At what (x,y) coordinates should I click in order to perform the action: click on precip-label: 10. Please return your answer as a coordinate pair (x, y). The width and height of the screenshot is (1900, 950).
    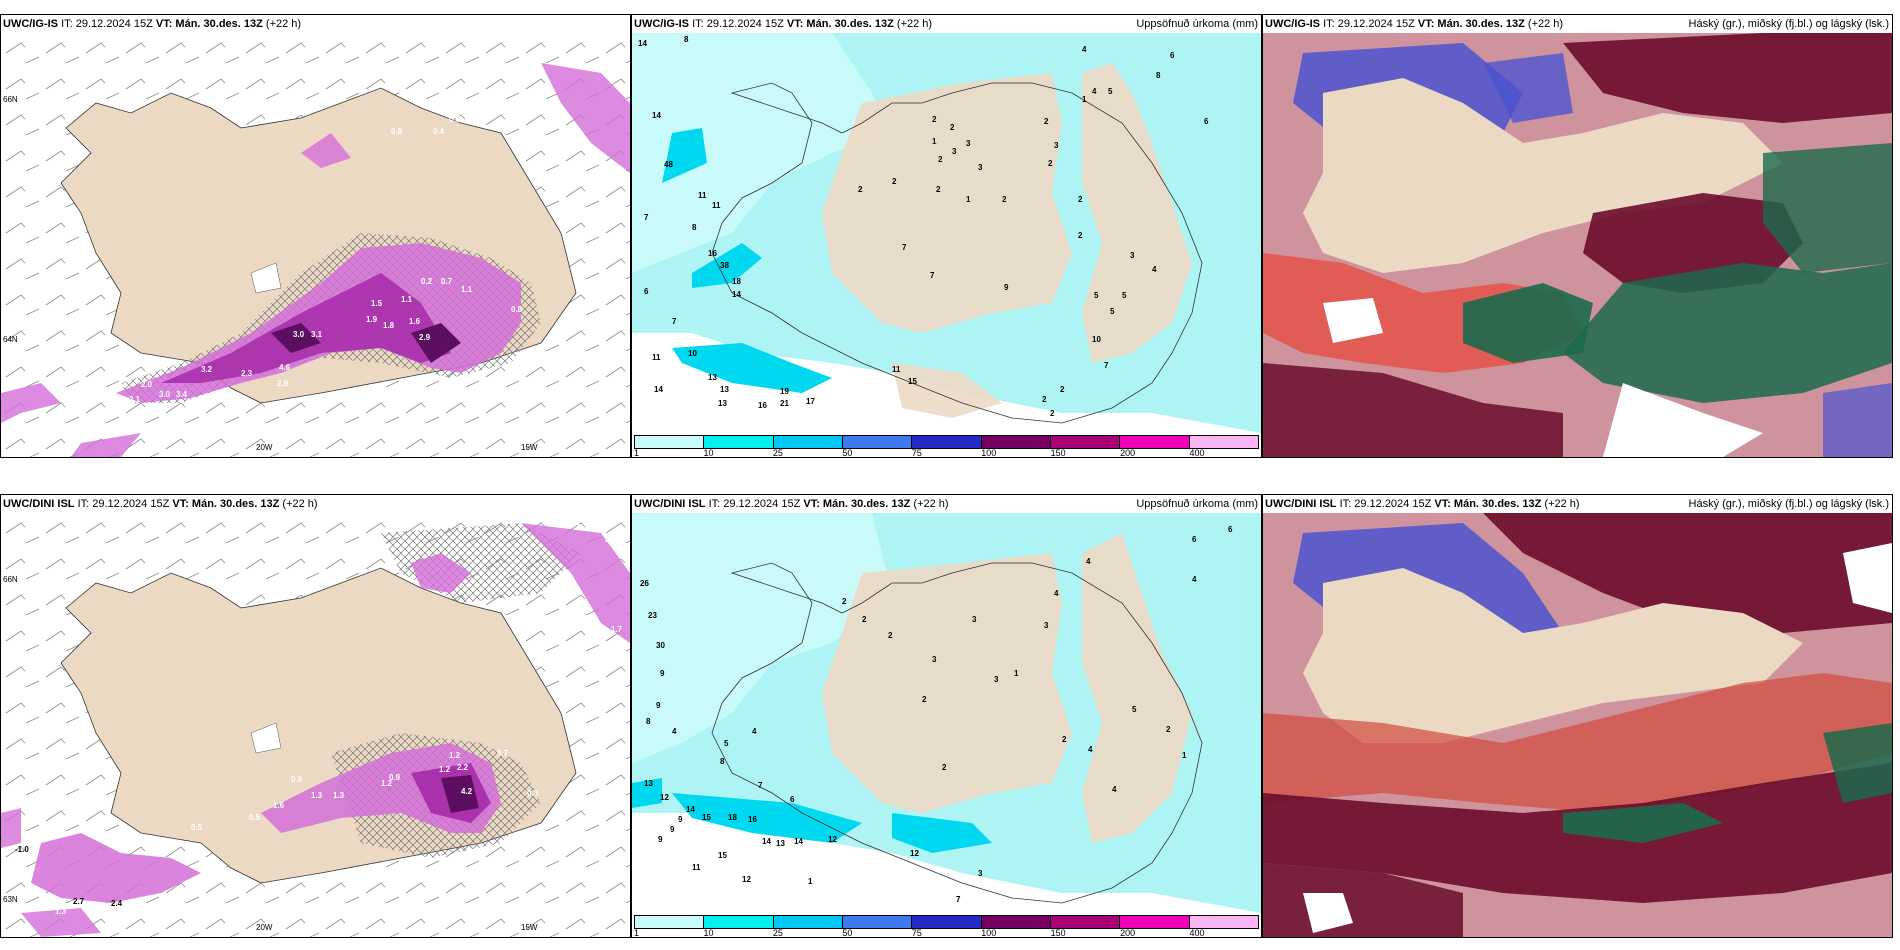
    Looking at the image, I should click on (692, 353).